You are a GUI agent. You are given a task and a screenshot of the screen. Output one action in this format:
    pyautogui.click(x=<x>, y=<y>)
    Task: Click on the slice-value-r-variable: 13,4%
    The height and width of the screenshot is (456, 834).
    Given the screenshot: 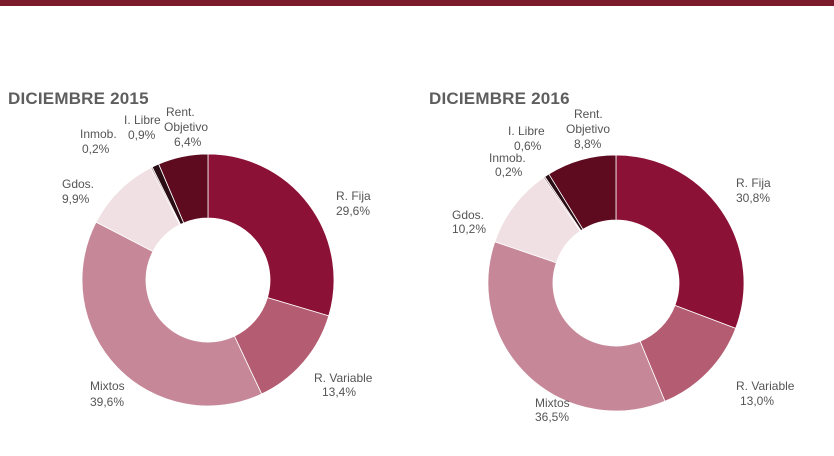 What is the action you would take?
    pyautogui.click(x=339, y=392)
    